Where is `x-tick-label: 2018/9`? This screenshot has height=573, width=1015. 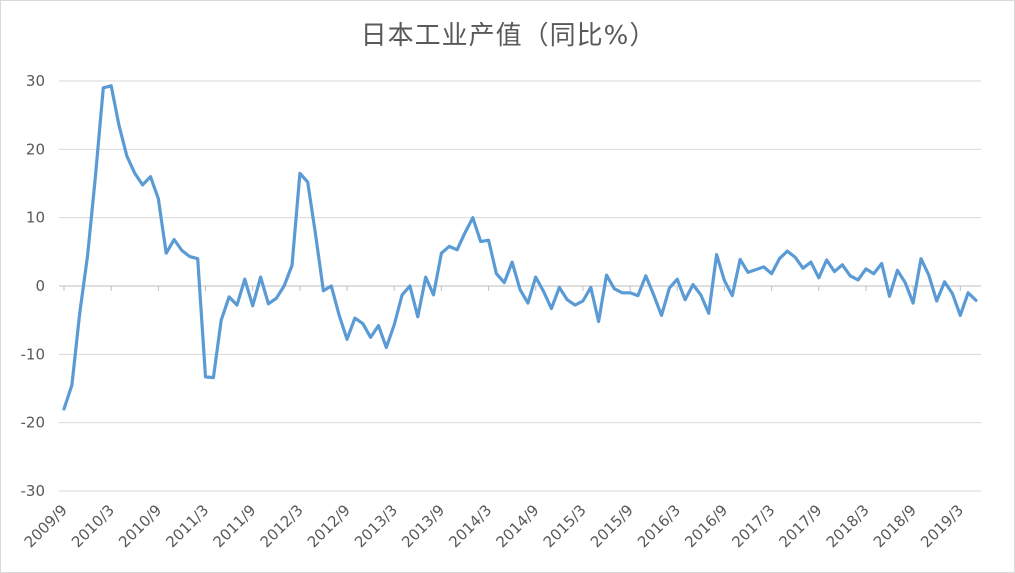 x-tick-label: 2018/9 is located at coordinates (895, 526).